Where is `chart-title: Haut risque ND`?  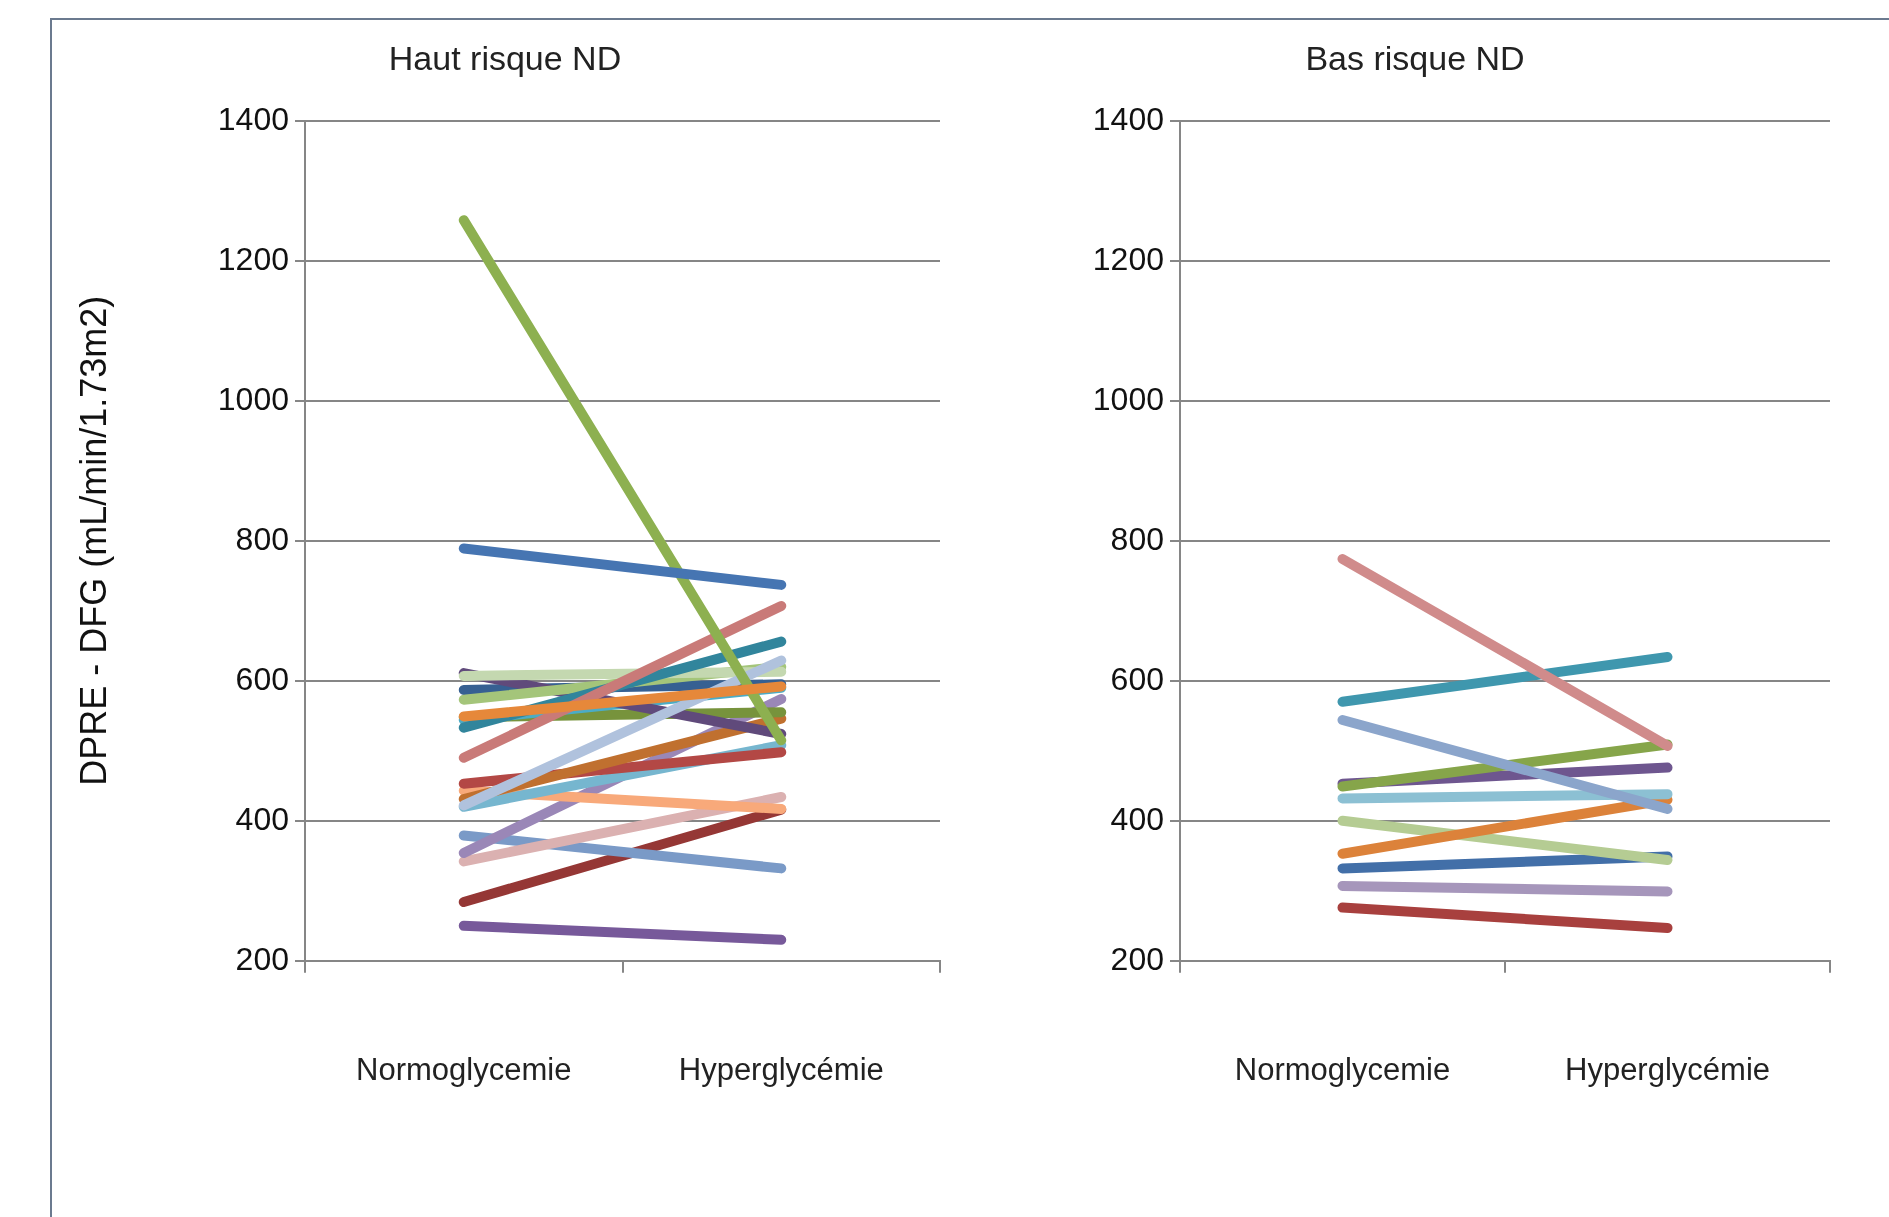 chart-title: Haut risque ND is located at coordinates (505, 57).